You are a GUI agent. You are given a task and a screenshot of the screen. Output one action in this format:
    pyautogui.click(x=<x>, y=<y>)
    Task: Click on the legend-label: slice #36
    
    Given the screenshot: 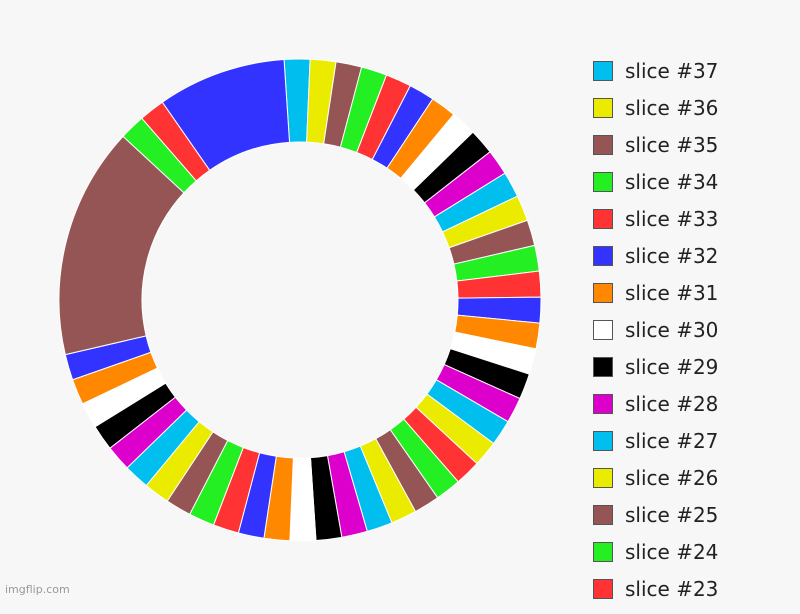 What is the action you would take?
    pyautogui.click(x=672, y=108)
    